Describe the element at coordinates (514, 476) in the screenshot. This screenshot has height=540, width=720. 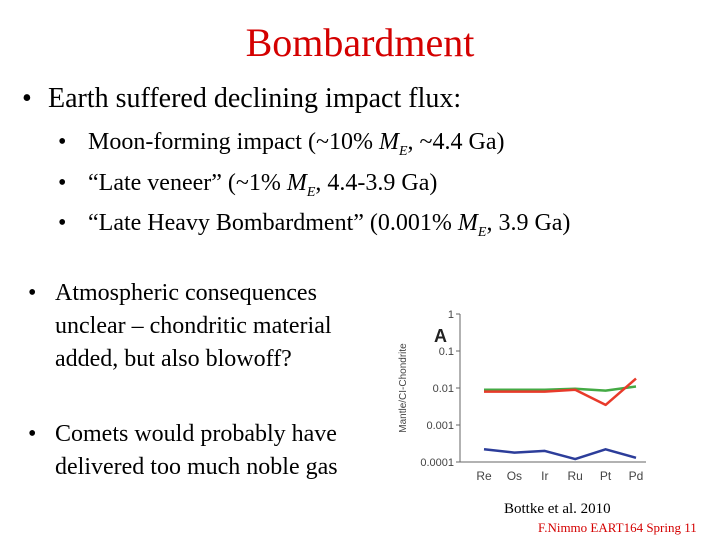
I see `x-tick-label: Os` at that location.